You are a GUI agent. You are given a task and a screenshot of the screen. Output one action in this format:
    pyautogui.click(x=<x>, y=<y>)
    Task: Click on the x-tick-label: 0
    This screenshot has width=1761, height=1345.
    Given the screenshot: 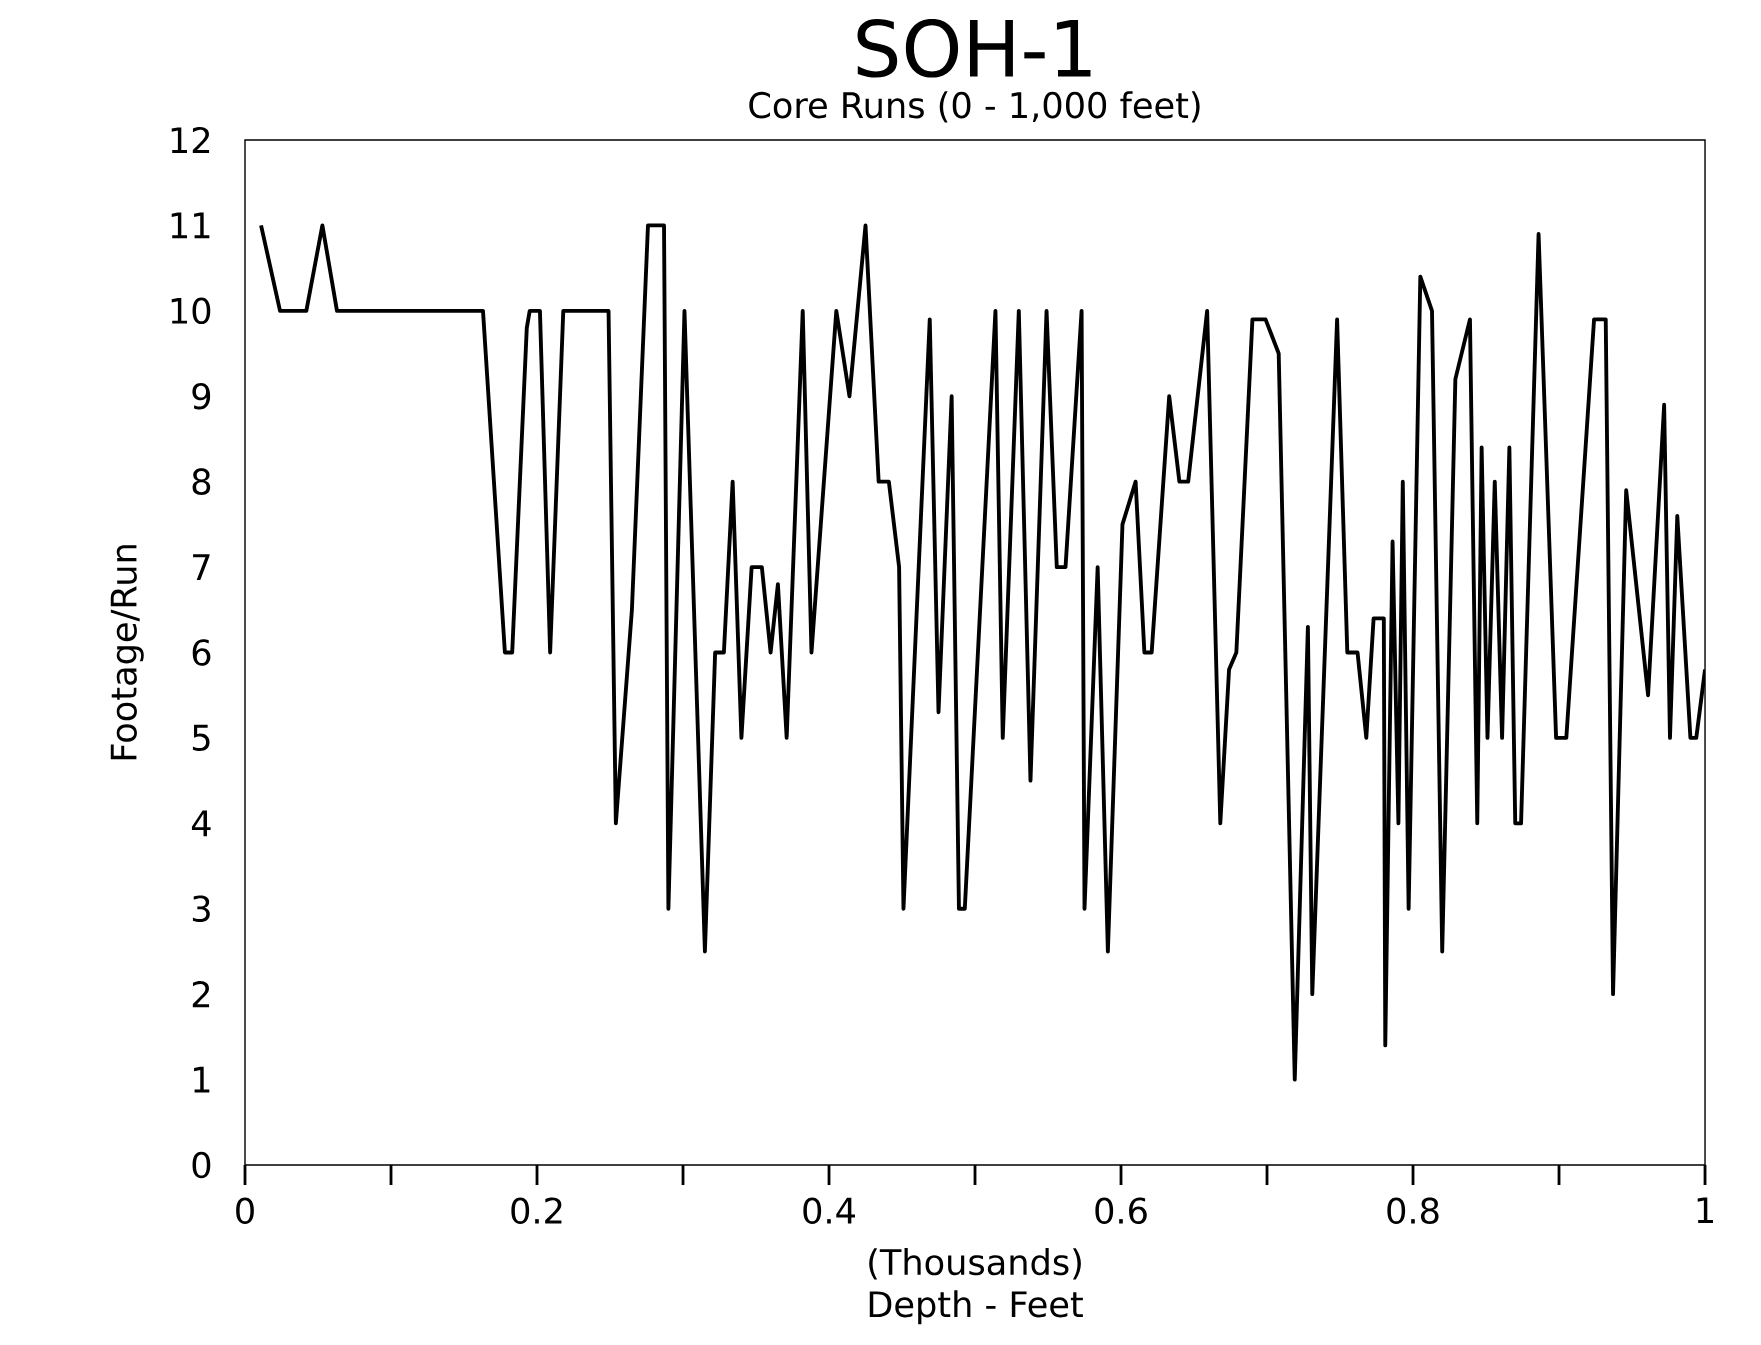 What is the action you would take?
    pyautogui.click(x=245, y=1210)
    